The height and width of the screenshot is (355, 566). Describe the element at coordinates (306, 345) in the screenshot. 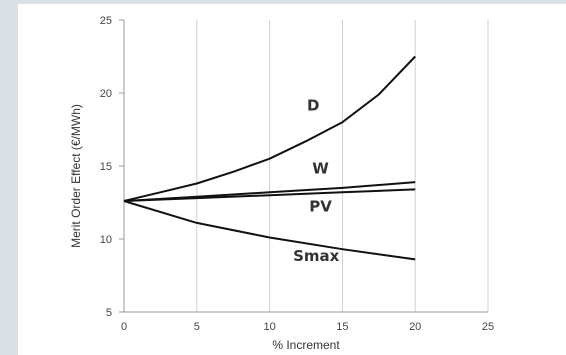

I see `x-axis-title: % Increment` at that location.